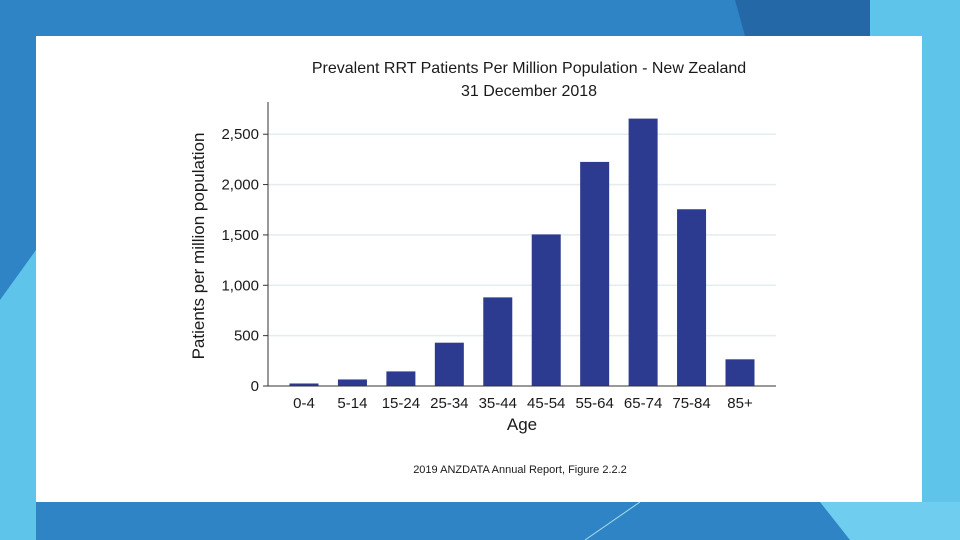 The height and width of the screenshot is (540, 960). Describe the element at coordinates (255, 386) in the screenshot. I see `y-tick-label: 0` at that location.